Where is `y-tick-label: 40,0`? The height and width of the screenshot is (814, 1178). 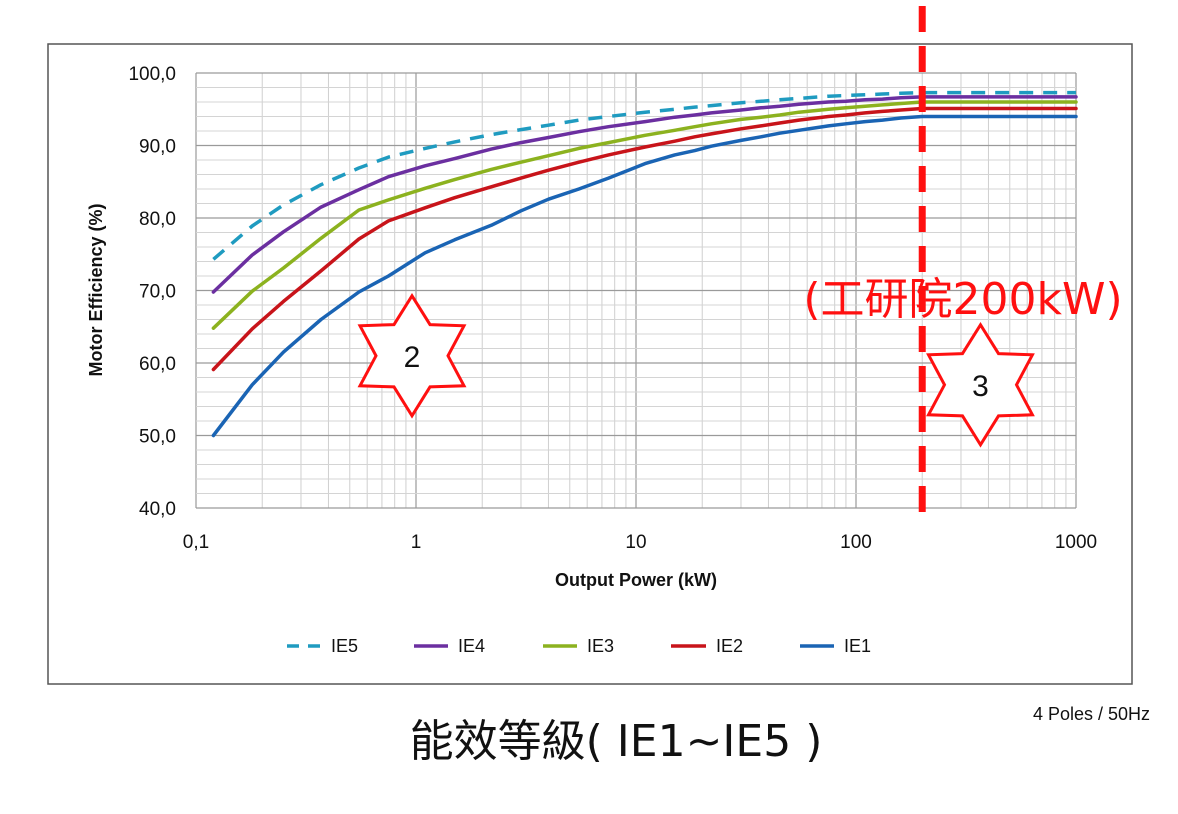 y-tick-label: 40,0 is located at coordinates (157, 509).